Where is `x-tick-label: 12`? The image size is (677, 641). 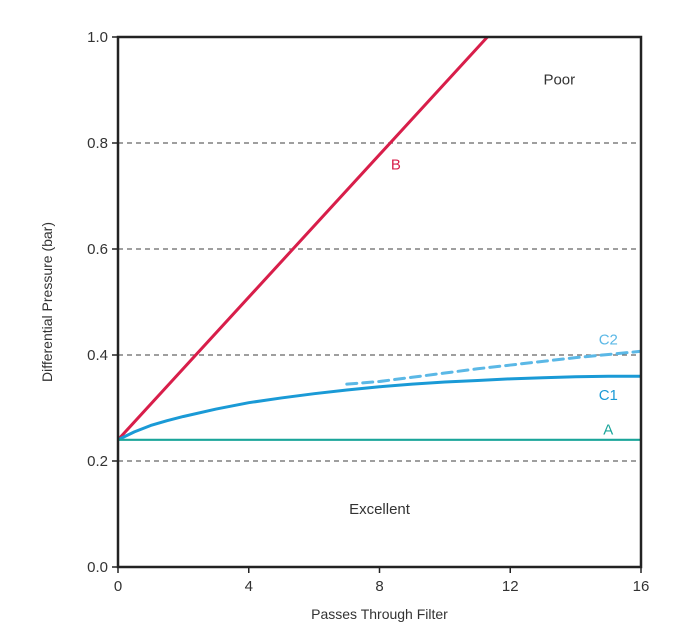
x-tick-label: 12 is located at coordinates (510, 586).